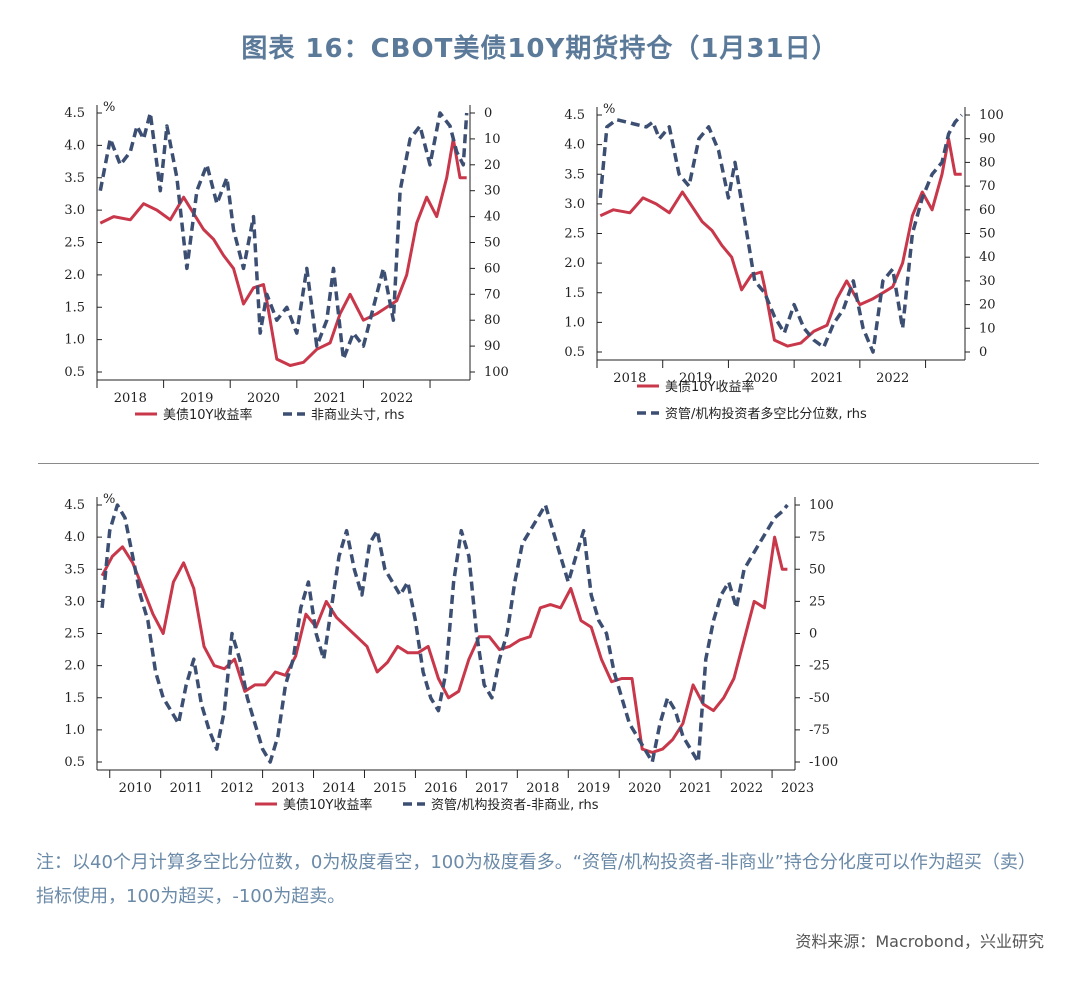 The height and width of the screenshot is (986, 1080). I want to click on right-tick-label: -75, so click(819, 730).